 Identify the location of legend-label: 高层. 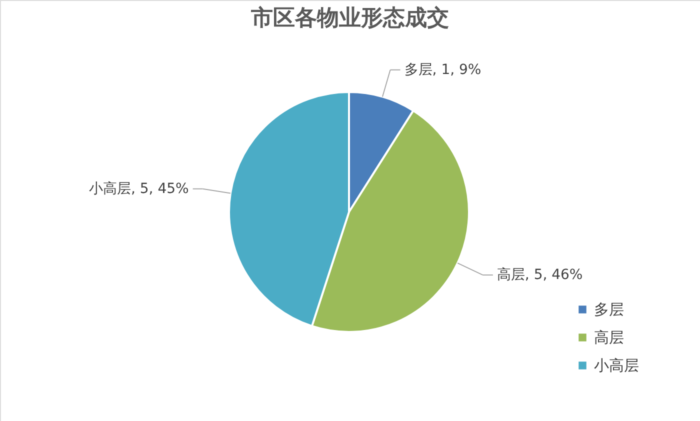
(609, 337).